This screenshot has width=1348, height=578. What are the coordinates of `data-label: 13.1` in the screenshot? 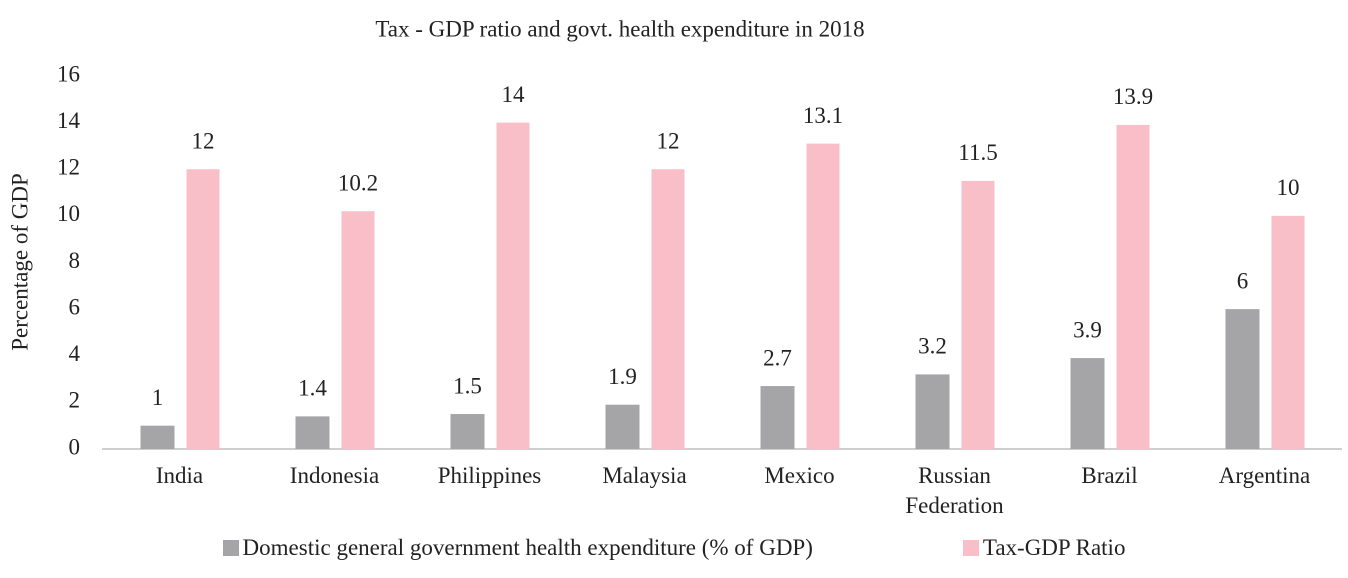 It's located at (823, 115).